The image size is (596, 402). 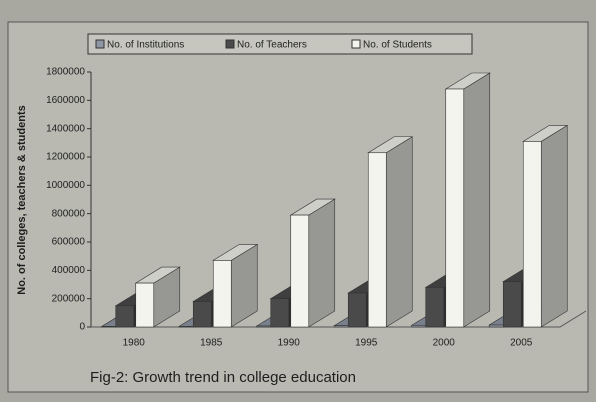 What do you see at coordinates (65, 128) in the screenshot?
I see `y-tick-label: 1400000` at bounding box center [65, 128].